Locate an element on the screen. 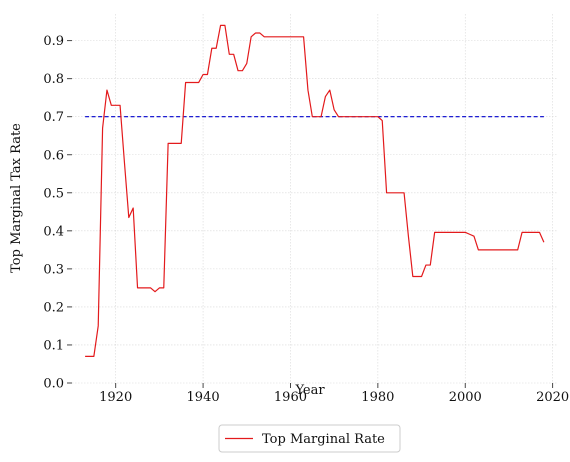  y-tick-label: 0.1 is located at coordinates (53, 345).